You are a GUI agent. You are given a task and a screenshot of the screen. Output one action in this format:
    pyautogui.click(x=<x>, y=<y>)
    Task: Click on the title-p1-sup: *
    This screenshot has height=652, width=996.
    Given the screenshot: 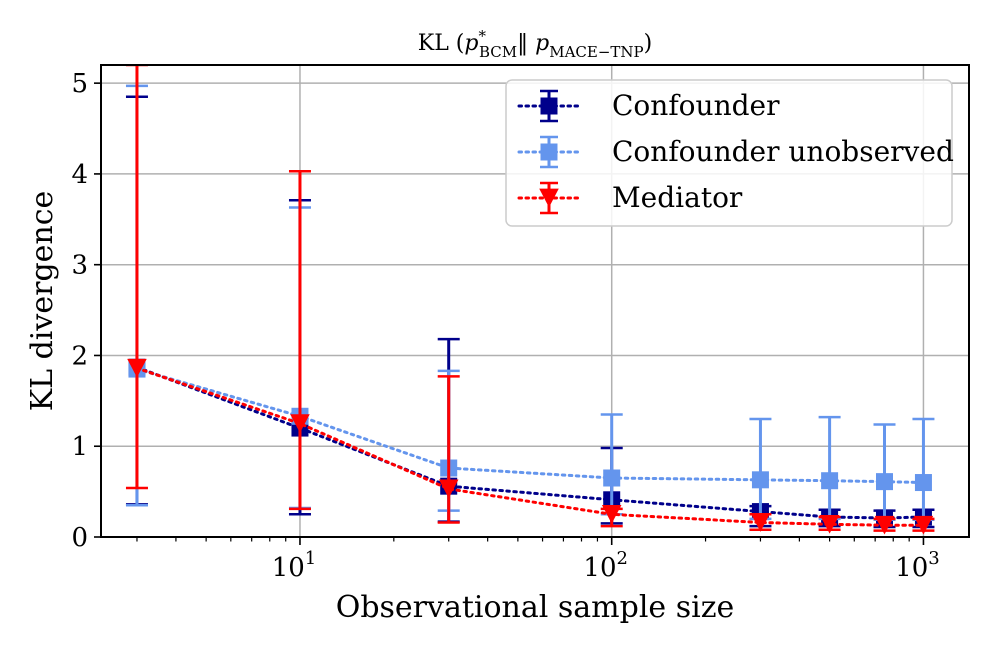 What is the action you would take?
    pyautogui.click(x=482, y=36)
    